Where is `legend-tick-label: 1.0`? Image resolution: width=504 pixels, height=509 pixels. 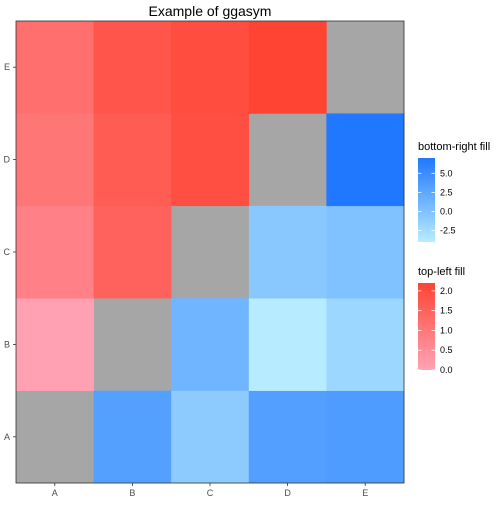
legend-tick-label: 1.0 is located at coordinates (446, 330).